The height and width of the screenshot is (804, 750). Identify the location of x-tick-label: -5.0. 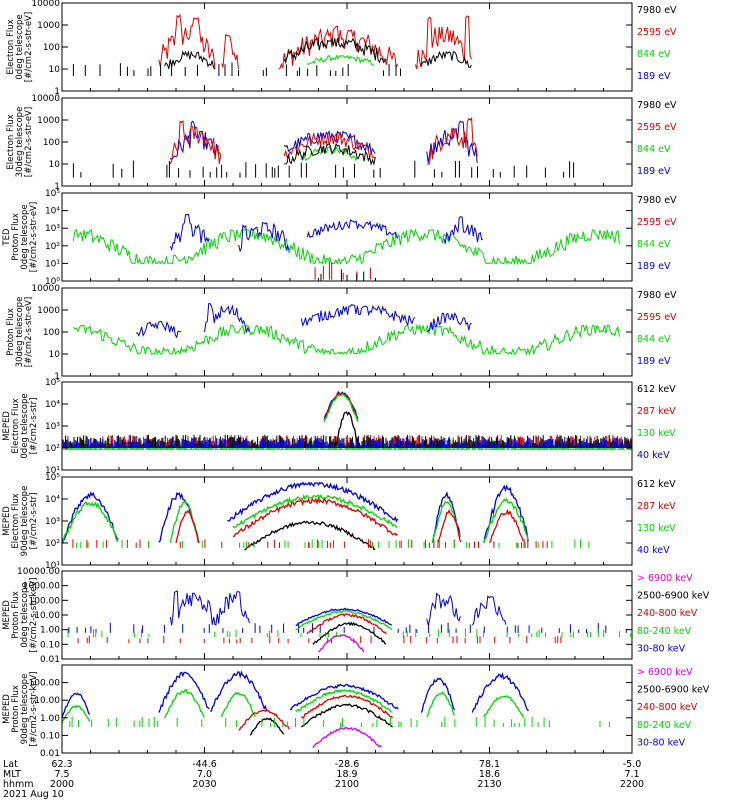
(632, 764).